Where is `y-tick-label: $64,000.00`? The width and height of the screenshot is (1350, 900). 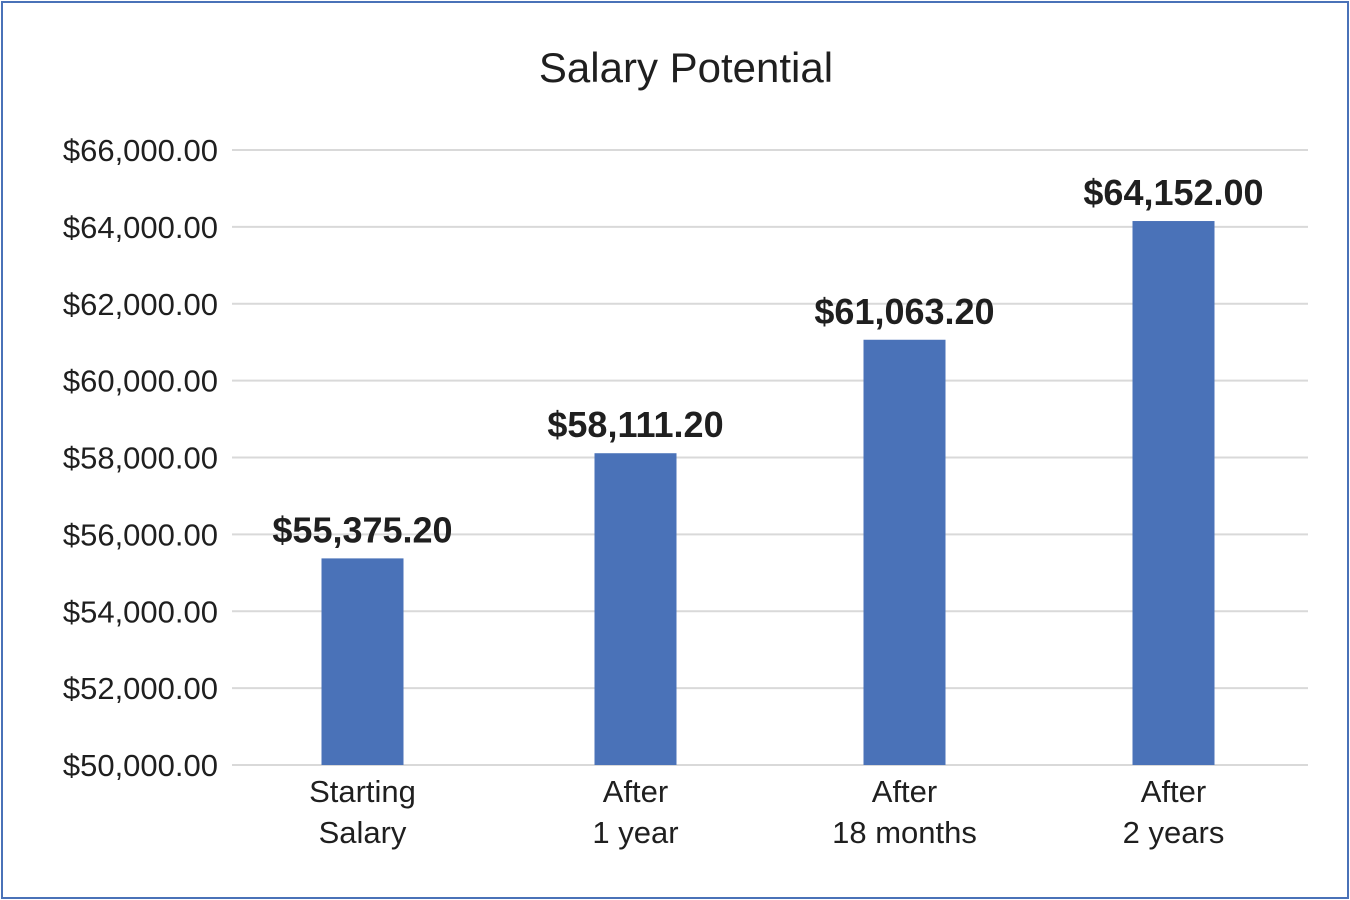 y-tick-label: $64,000.00 is located at coordinates (140, 227).